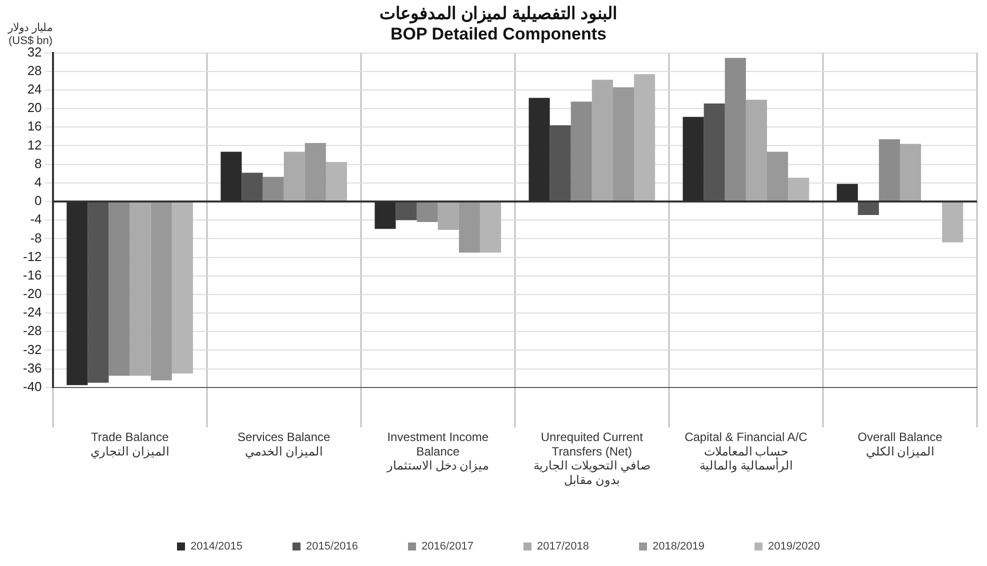  Describe the element at coordinates (32, 368) in the screenshot. I see `y-tick-label: -36` at that location.